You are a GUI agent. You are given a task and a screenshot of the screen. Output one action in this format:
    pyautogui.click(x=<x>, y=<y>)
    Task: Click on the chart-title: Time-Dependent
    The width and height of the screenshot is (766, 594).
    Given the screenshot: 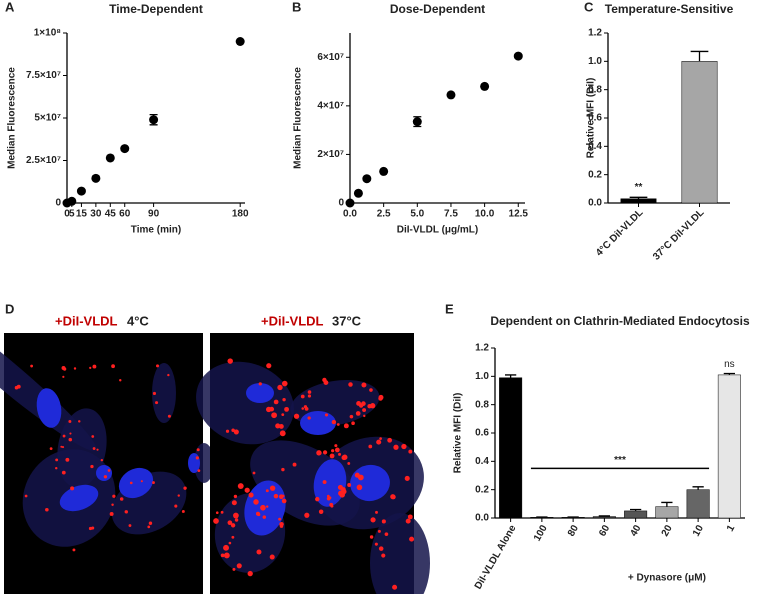 What is the action you would take?
    pyautogui.click(x=156, y=9)
    